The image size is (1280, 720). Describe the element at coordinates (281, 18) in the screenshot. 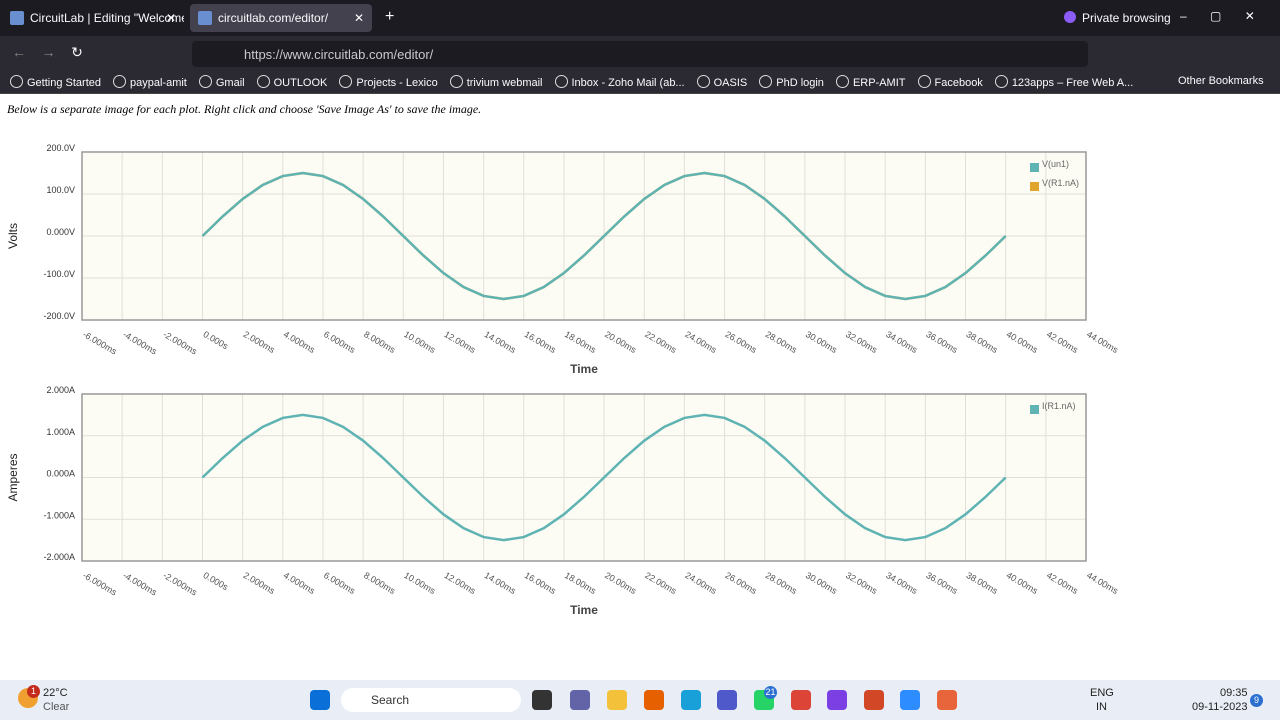

I see `tab: circuitlab.com/editor/✕` at that location.